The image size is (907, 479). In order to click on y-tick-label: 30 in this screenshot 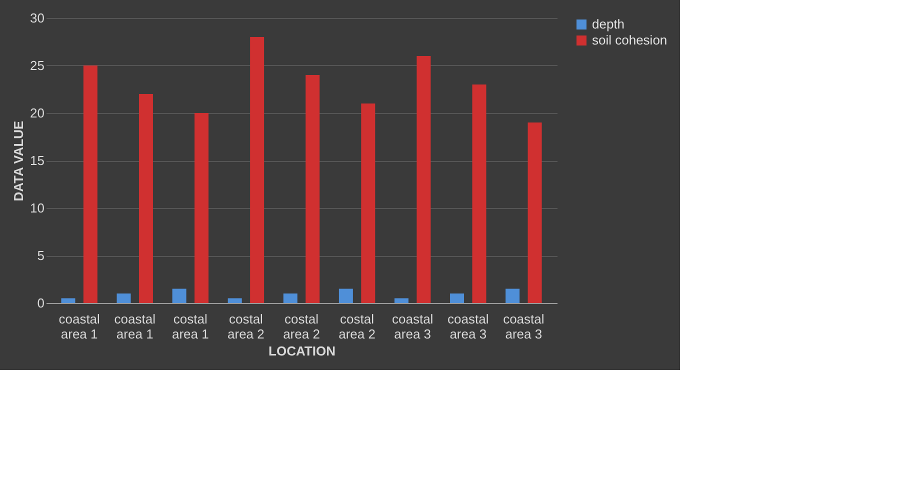, I will do `click(37, 18)`.